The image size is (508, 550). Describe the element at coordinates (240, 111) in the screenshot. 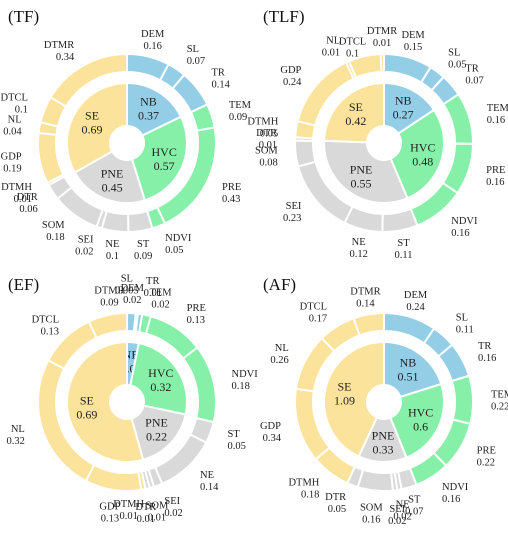

I see `outer-label: TEM 0.09` at that location.